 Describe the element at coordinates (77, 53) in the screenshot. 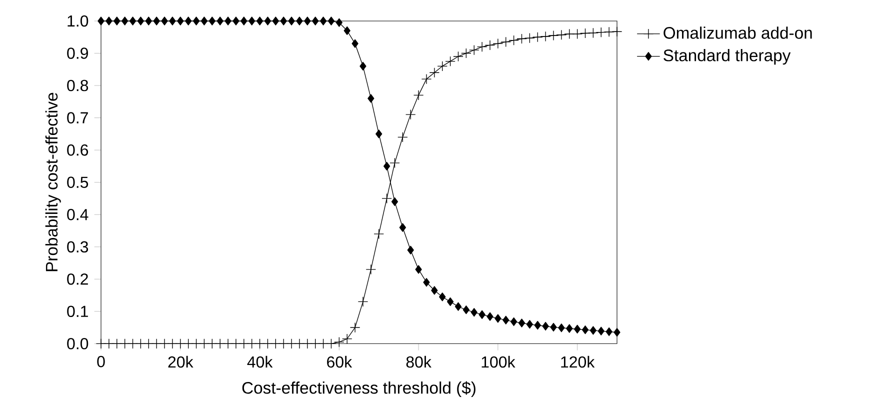

I see `y-tick-label: 0.9` at that location.